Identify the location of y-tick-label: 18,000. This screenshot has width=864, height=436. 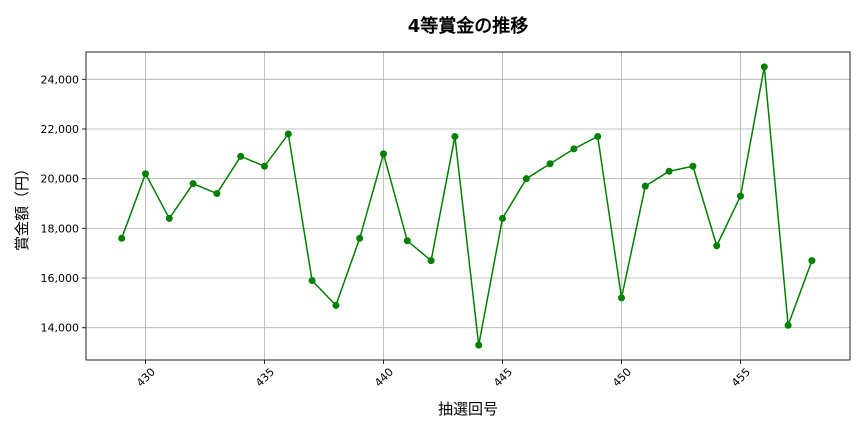
(60, 228).